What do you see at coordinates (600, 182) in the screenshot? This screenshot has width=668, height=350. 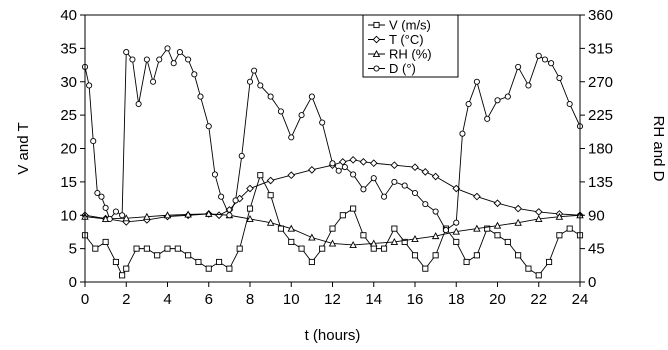 I see `y-right-tick-label: 135` at bounding box center [600, 182].